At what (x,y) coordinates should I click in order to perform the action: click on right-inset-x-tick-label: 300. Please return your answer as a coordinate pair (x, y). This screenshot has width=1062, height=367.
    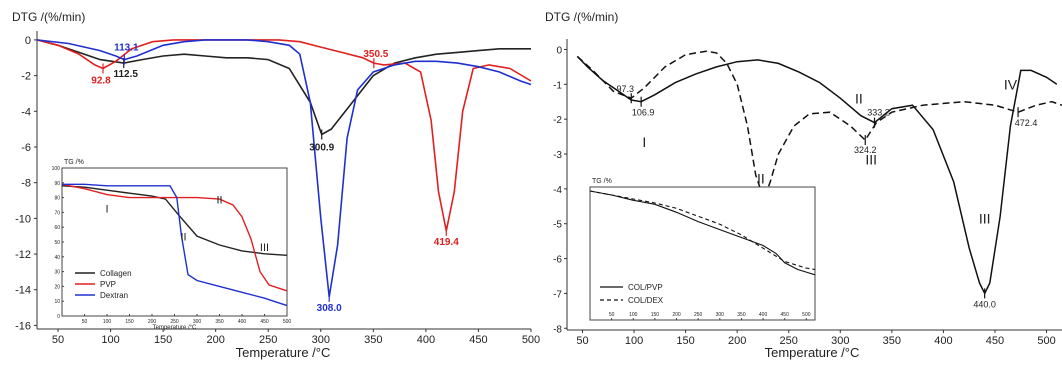
    Looking at the image, I should click on (720, 315).